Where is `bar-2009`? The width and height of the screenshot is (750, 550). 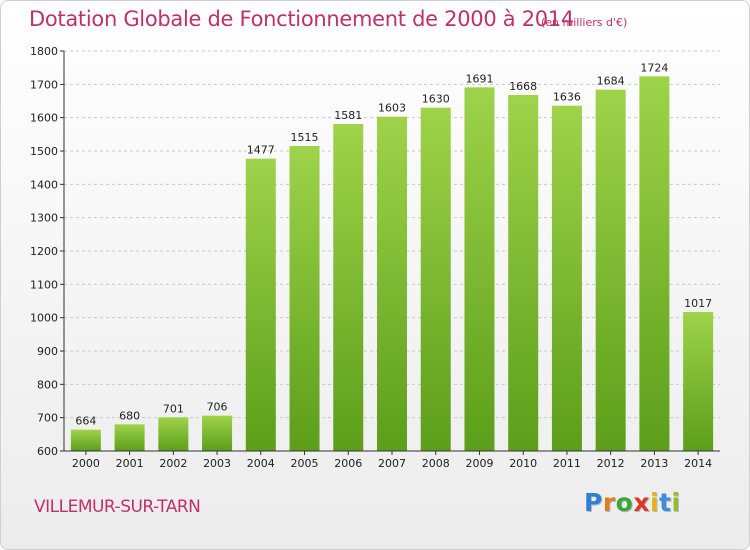 bar-2009 is located at coordinates (479, 269).